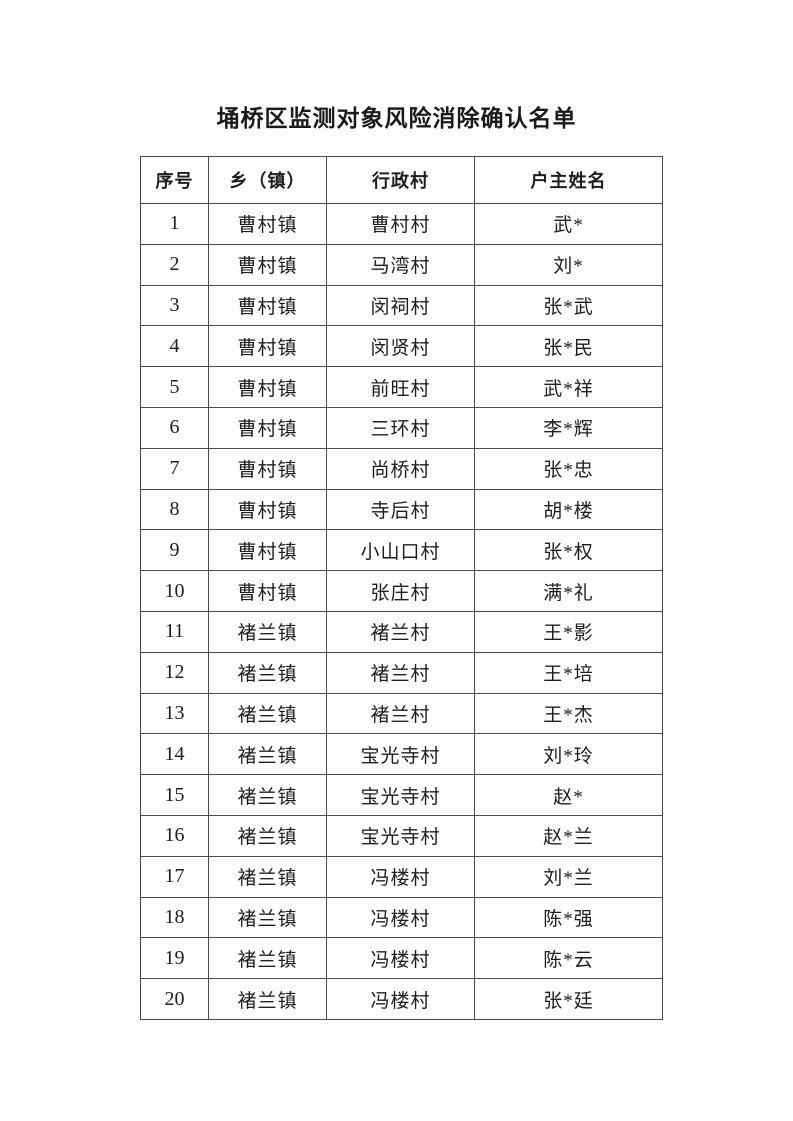 This screenshot has width=793, height=1121. I want to click on cell-serial: 15, so click(174, 795).